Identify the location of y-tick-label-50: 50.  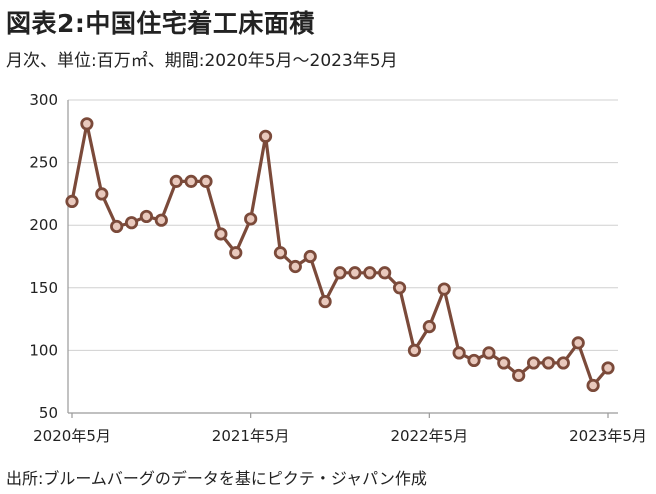
(48, 413).